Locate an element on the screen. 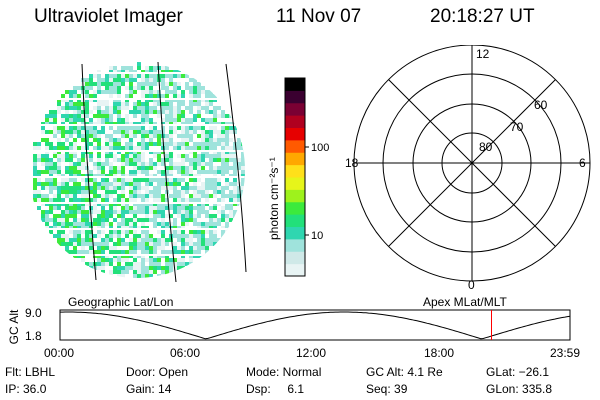  timeline-frame is located at coordinates (315, 325).